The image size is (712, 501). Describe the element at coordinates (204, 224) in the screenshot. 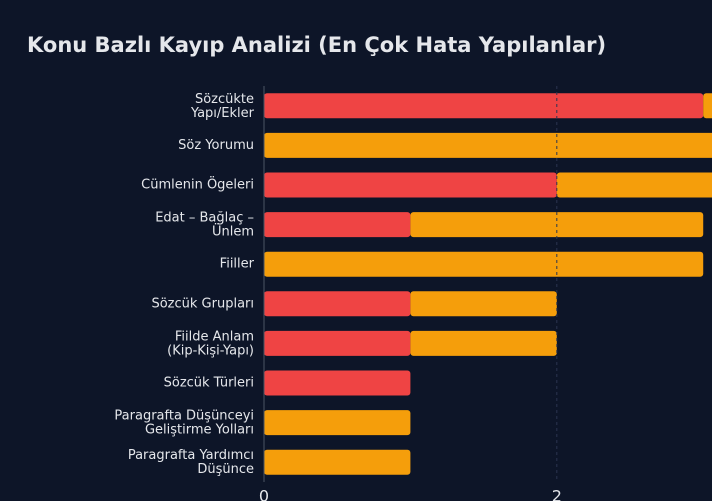

I see `y-tick-label: Edat – Bağlaç – Ünlem` at that location.